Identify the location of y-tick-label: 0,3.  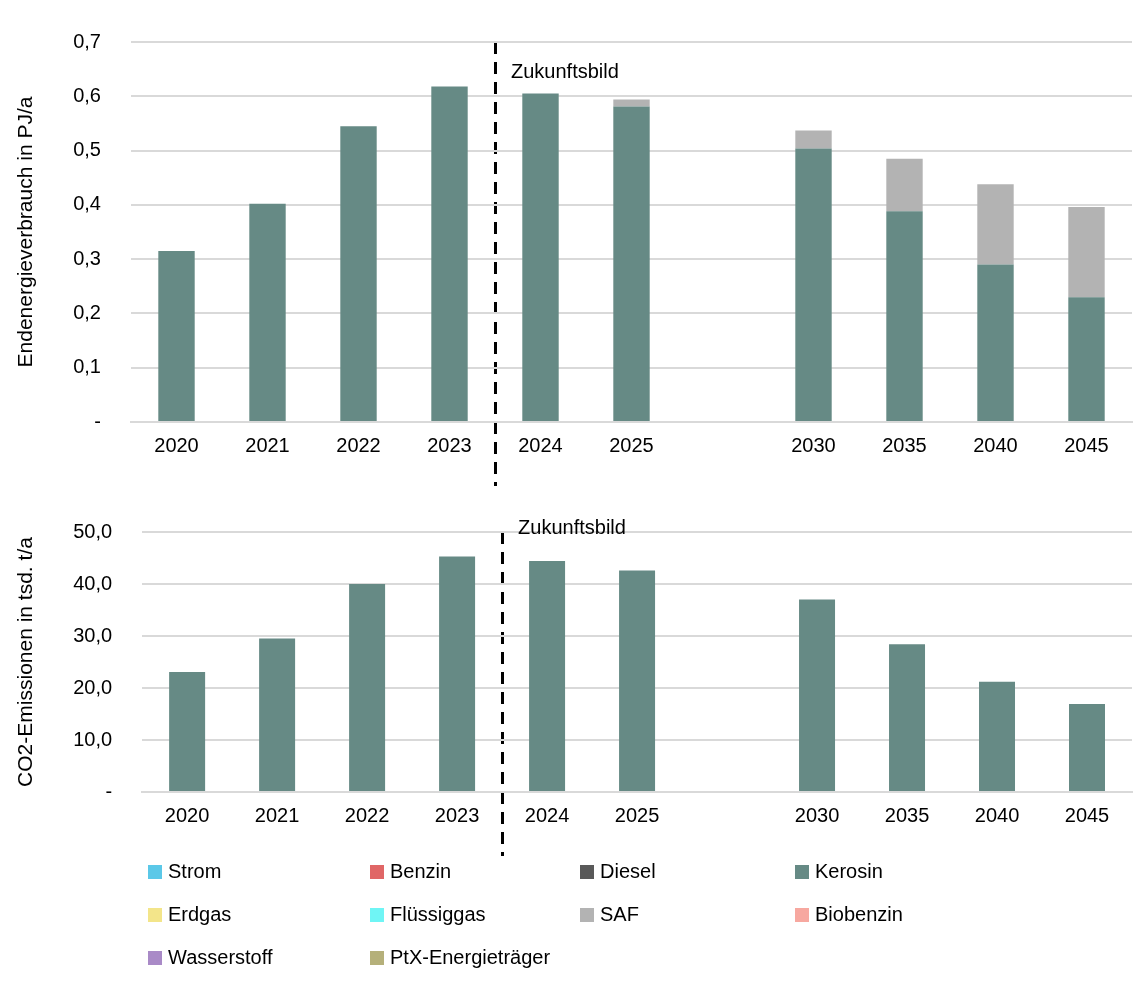
(87, 257).